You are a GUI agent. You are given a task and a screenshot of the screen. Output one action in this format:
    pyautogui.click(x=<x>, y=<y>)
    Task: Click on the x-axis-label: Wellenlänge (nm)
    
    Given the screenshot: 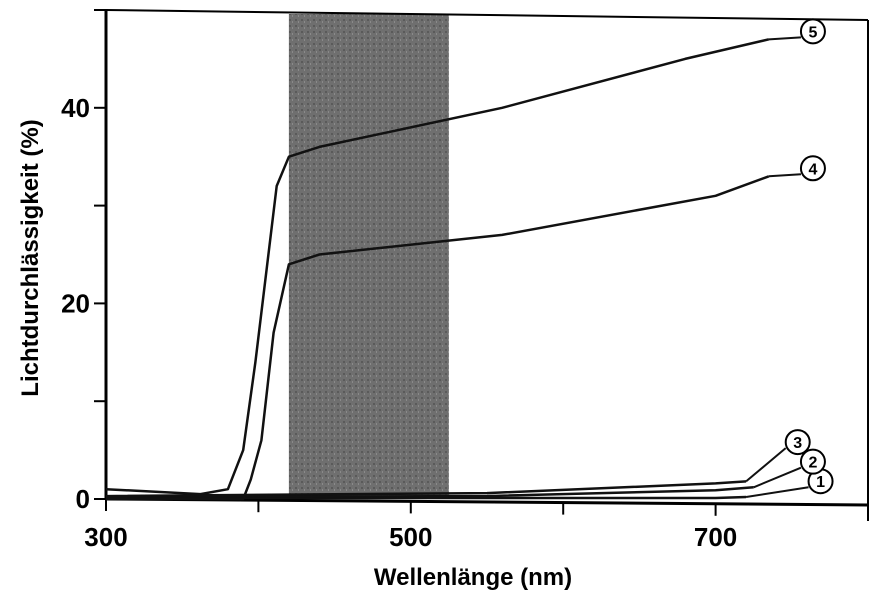 What is the action you would take?
    pyautogui.click(x=473, y=577)
    